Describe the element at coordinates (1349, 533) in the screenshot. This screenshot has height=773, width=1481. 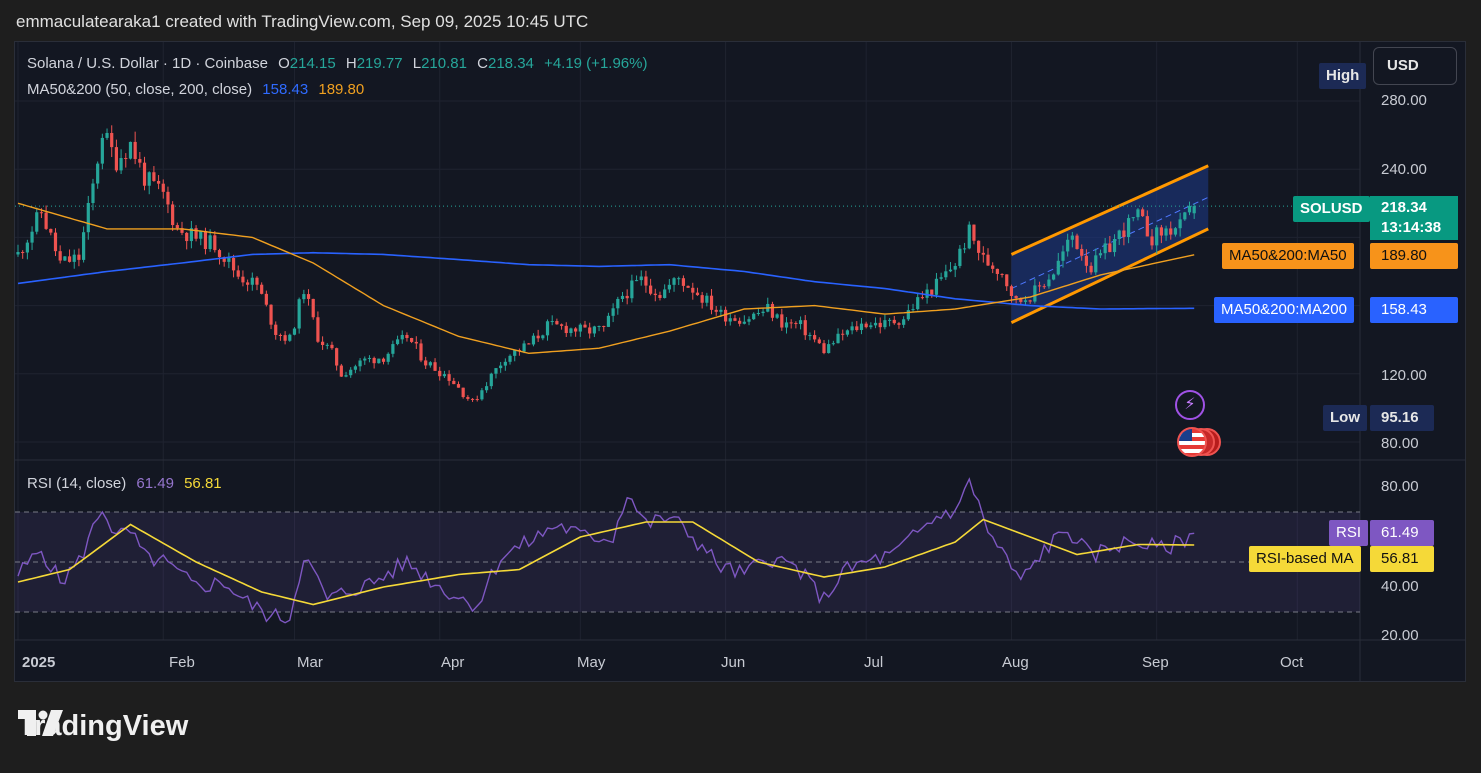
I see `rsi-name-badge: RSI` at that location.